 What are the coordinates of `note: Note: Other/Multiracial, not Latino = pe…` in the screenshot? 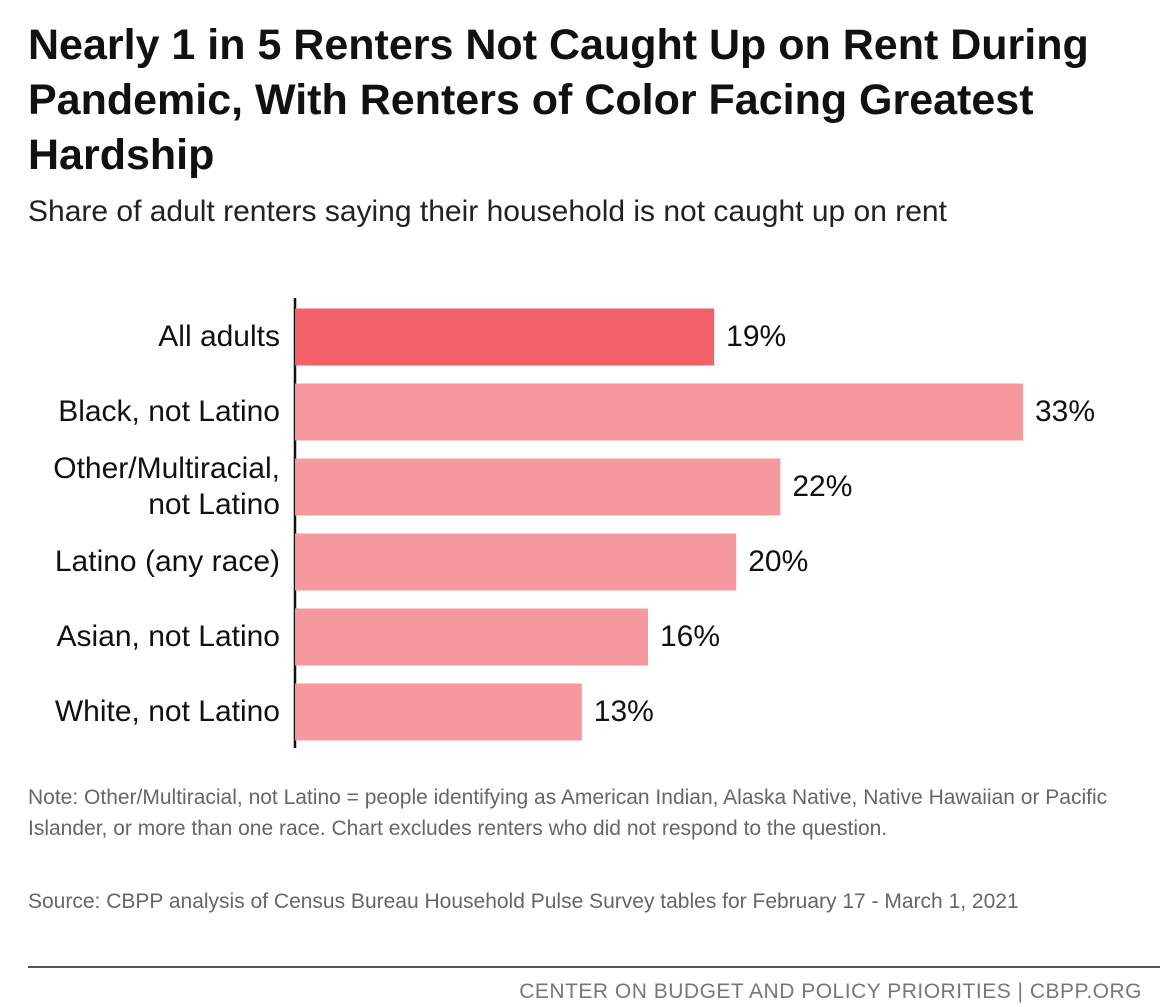 It's located at (568, 813).